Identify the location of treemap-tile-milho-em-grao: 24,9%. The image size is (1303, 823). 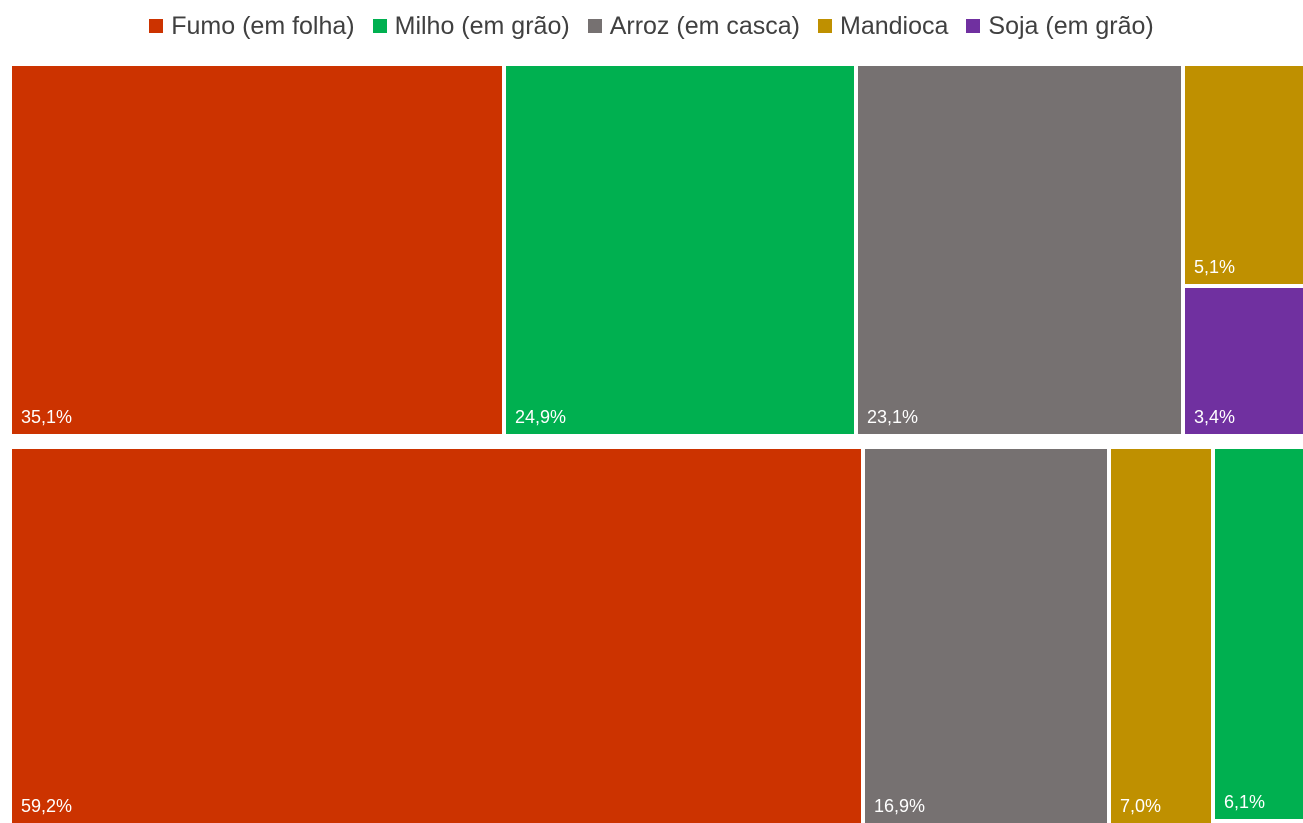
(680, 250).